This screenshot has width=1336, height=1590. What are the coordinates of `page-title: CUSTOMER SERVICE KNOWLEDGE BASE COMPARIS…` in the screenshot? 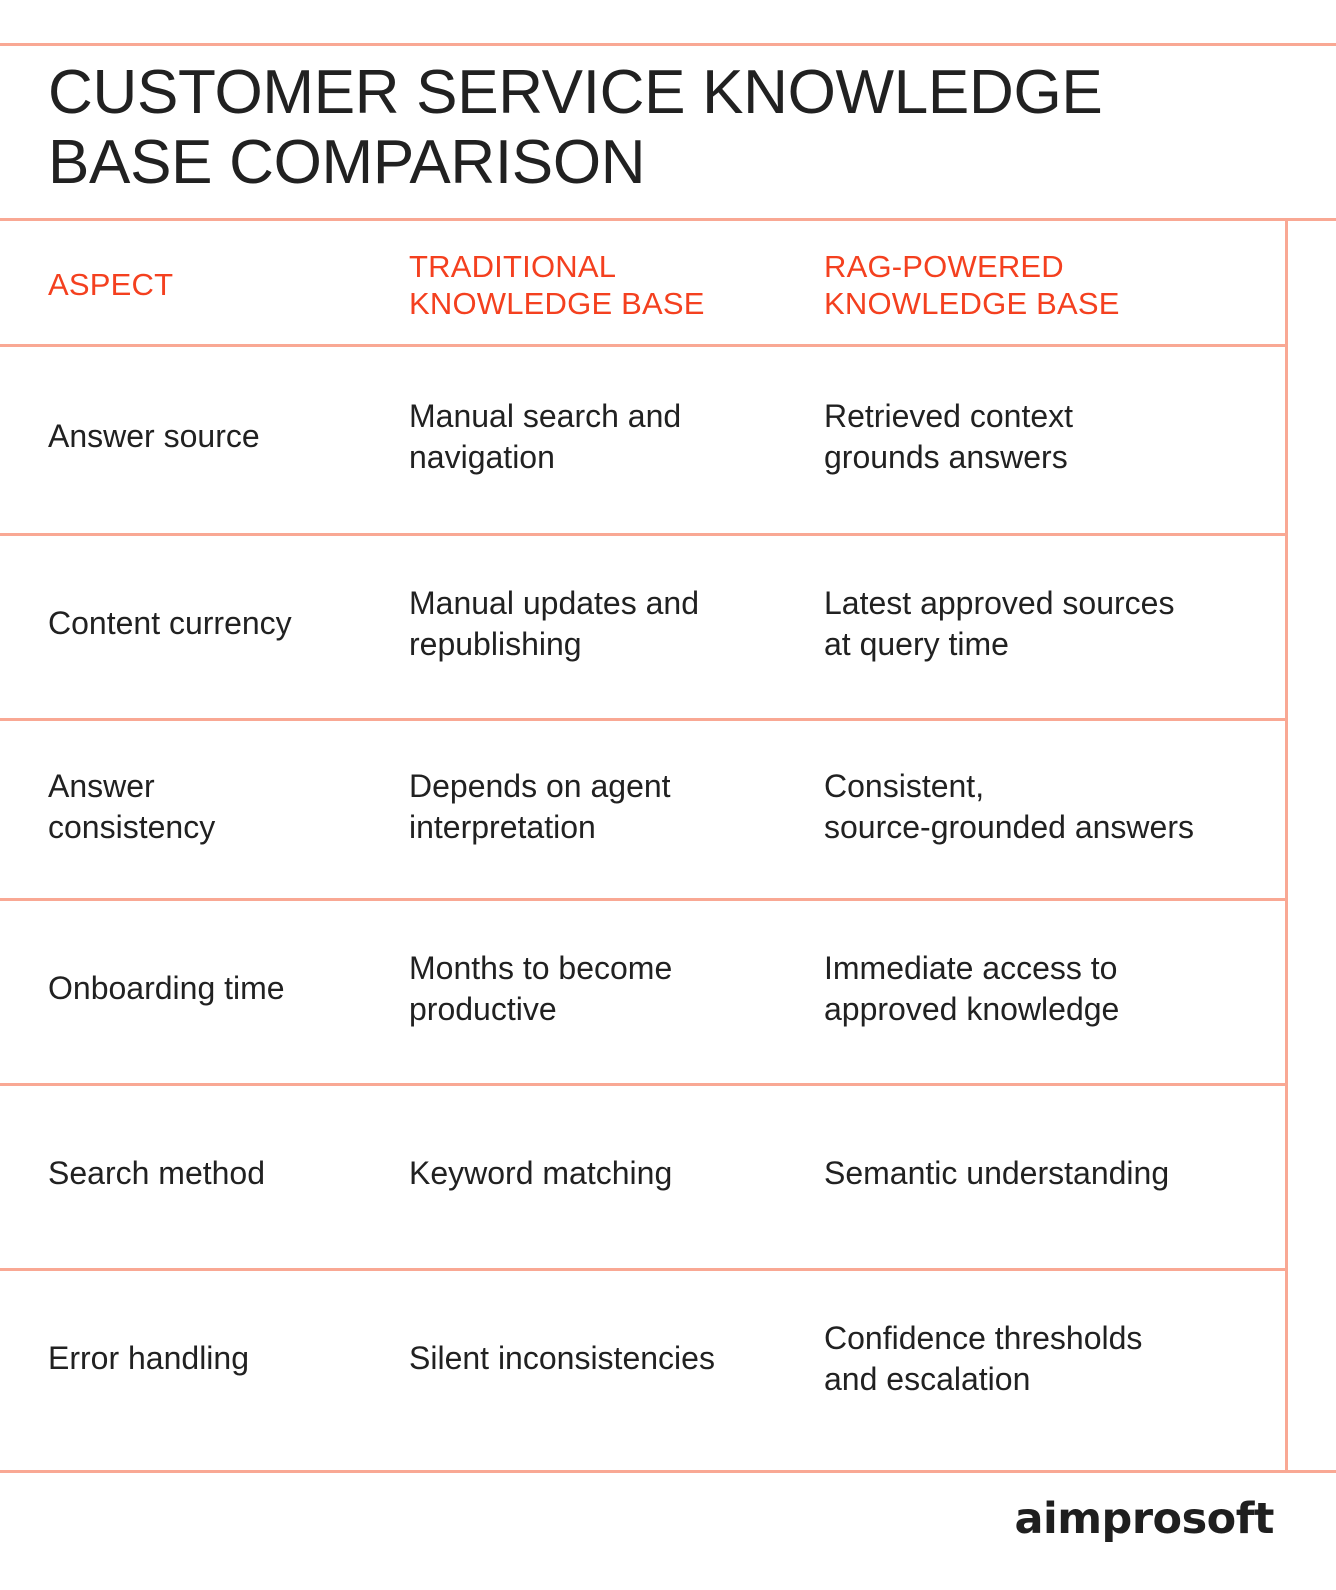 It's located at (608, 128).